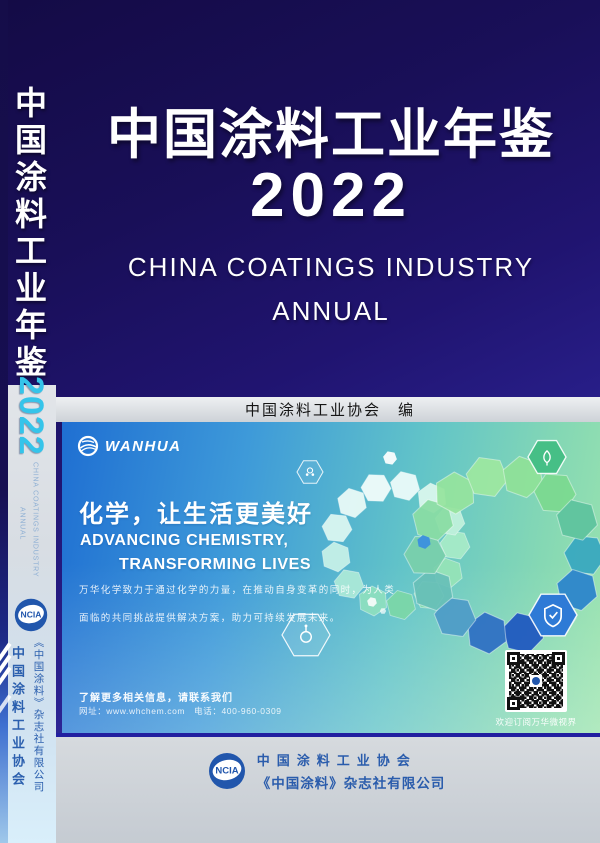  Describe the element at coordinates (17, 718) in the screenshot. I see `spine-org: 中国涂料工业协会` at that location.